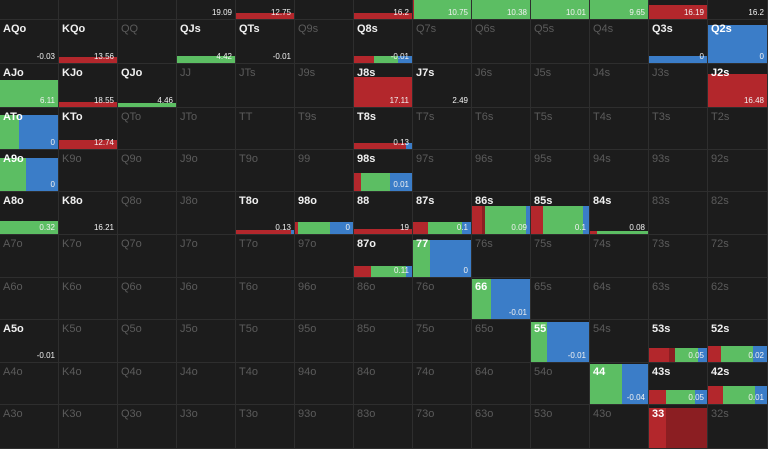 This screenshot has height=449, width=768. I want to click on hand-cell: Q5s, so click(560, 42).